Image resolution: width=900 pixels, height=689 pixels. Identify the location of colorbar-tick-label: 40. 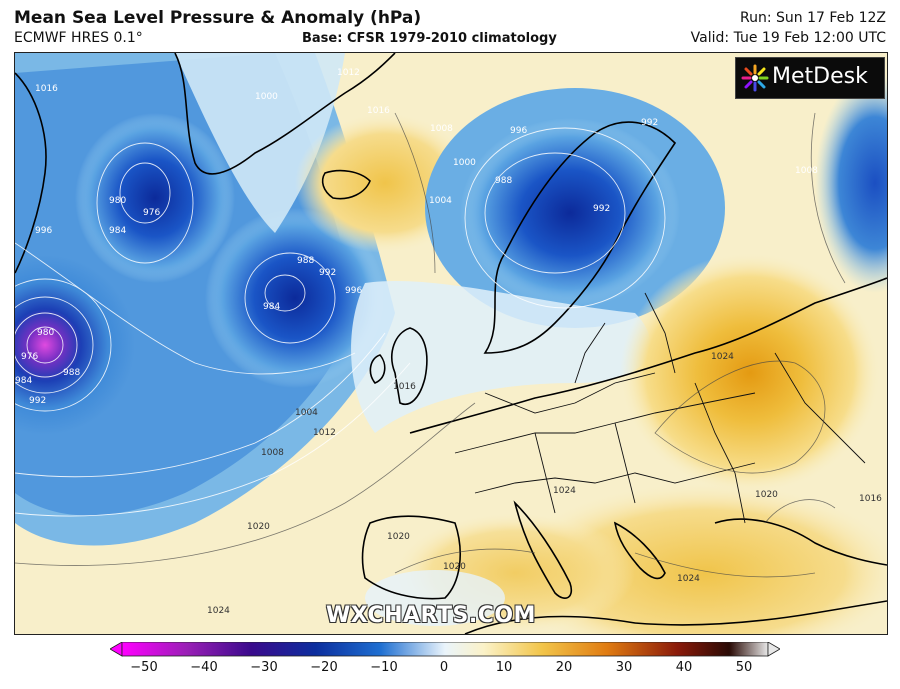
(684, 667).